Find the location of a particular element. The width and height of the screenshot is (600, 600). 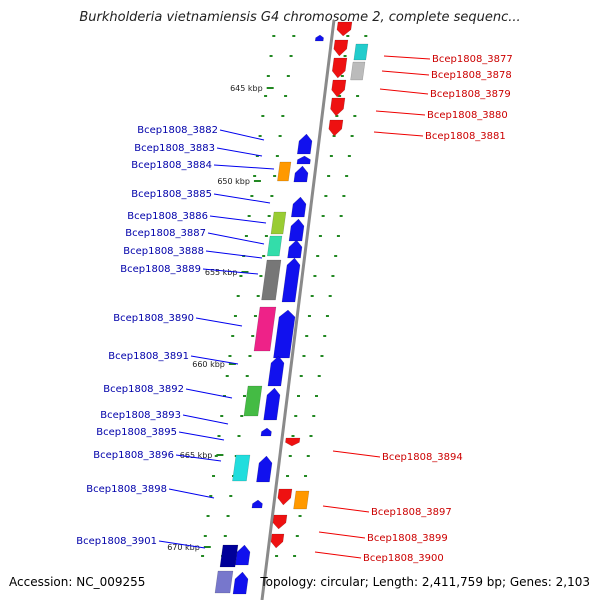

reverse-gene-label: Bcep1808_3894 is located at coordinates (422, 457).